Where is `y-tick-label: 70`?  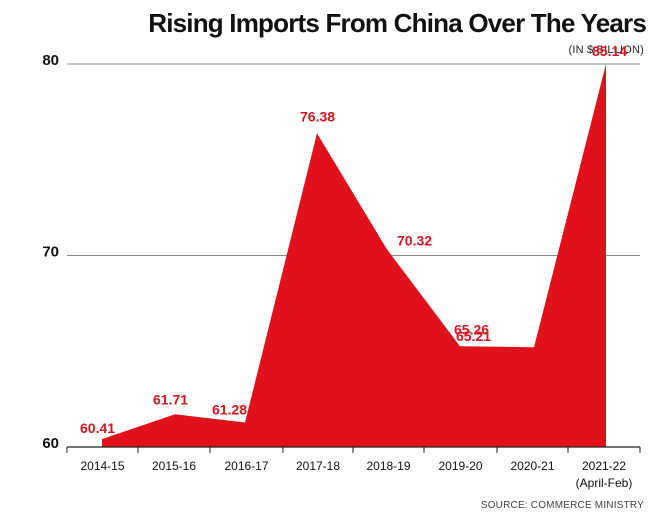 y-tick-label: 70 is located at coordinates (50, 252).